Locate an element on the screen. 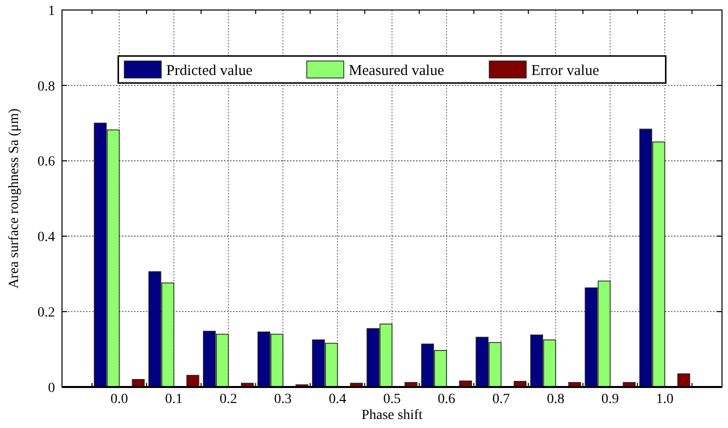 This screenshot has height=428, width=728. x-tick-label: 0.1 is located at coordinates (174, 399).